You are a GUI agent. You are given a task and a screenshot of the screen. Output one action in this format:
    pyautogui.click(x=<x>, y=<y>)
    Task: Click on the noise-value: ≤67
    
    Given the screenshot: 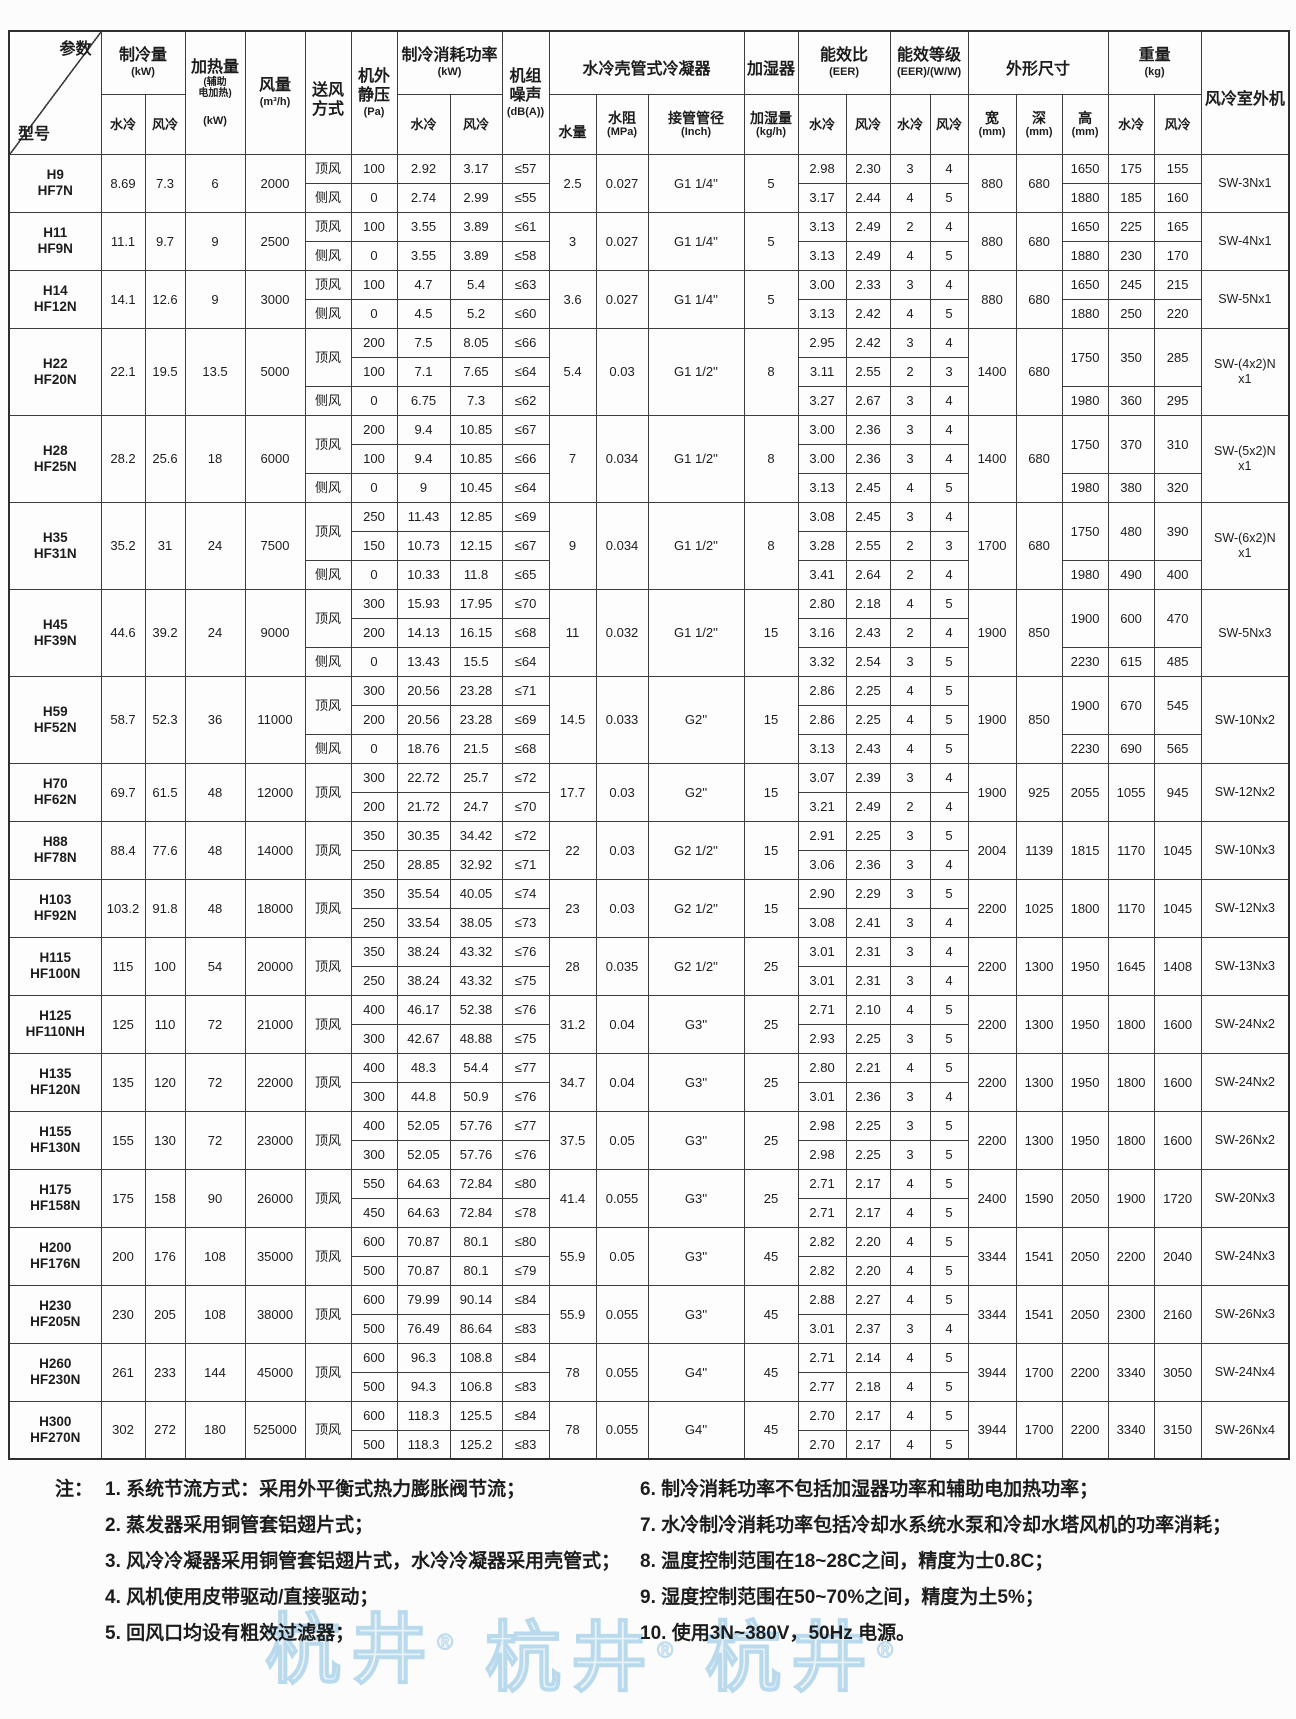 What is the action you would take?
    pyautogui.click(x=525, y=545)
    